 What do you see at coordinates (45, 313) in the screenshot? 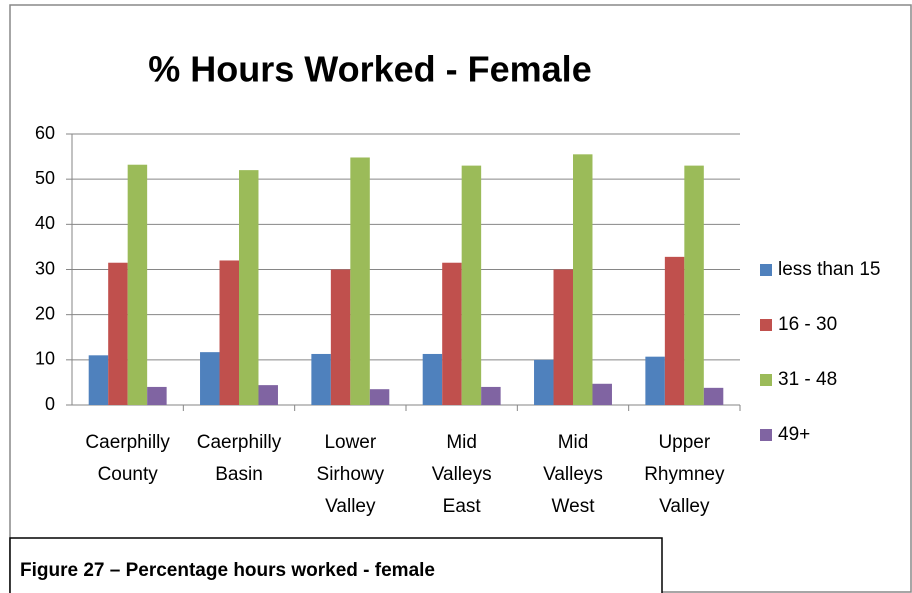
I see `y-tick-label: 20` at bounding box center [45, 313].